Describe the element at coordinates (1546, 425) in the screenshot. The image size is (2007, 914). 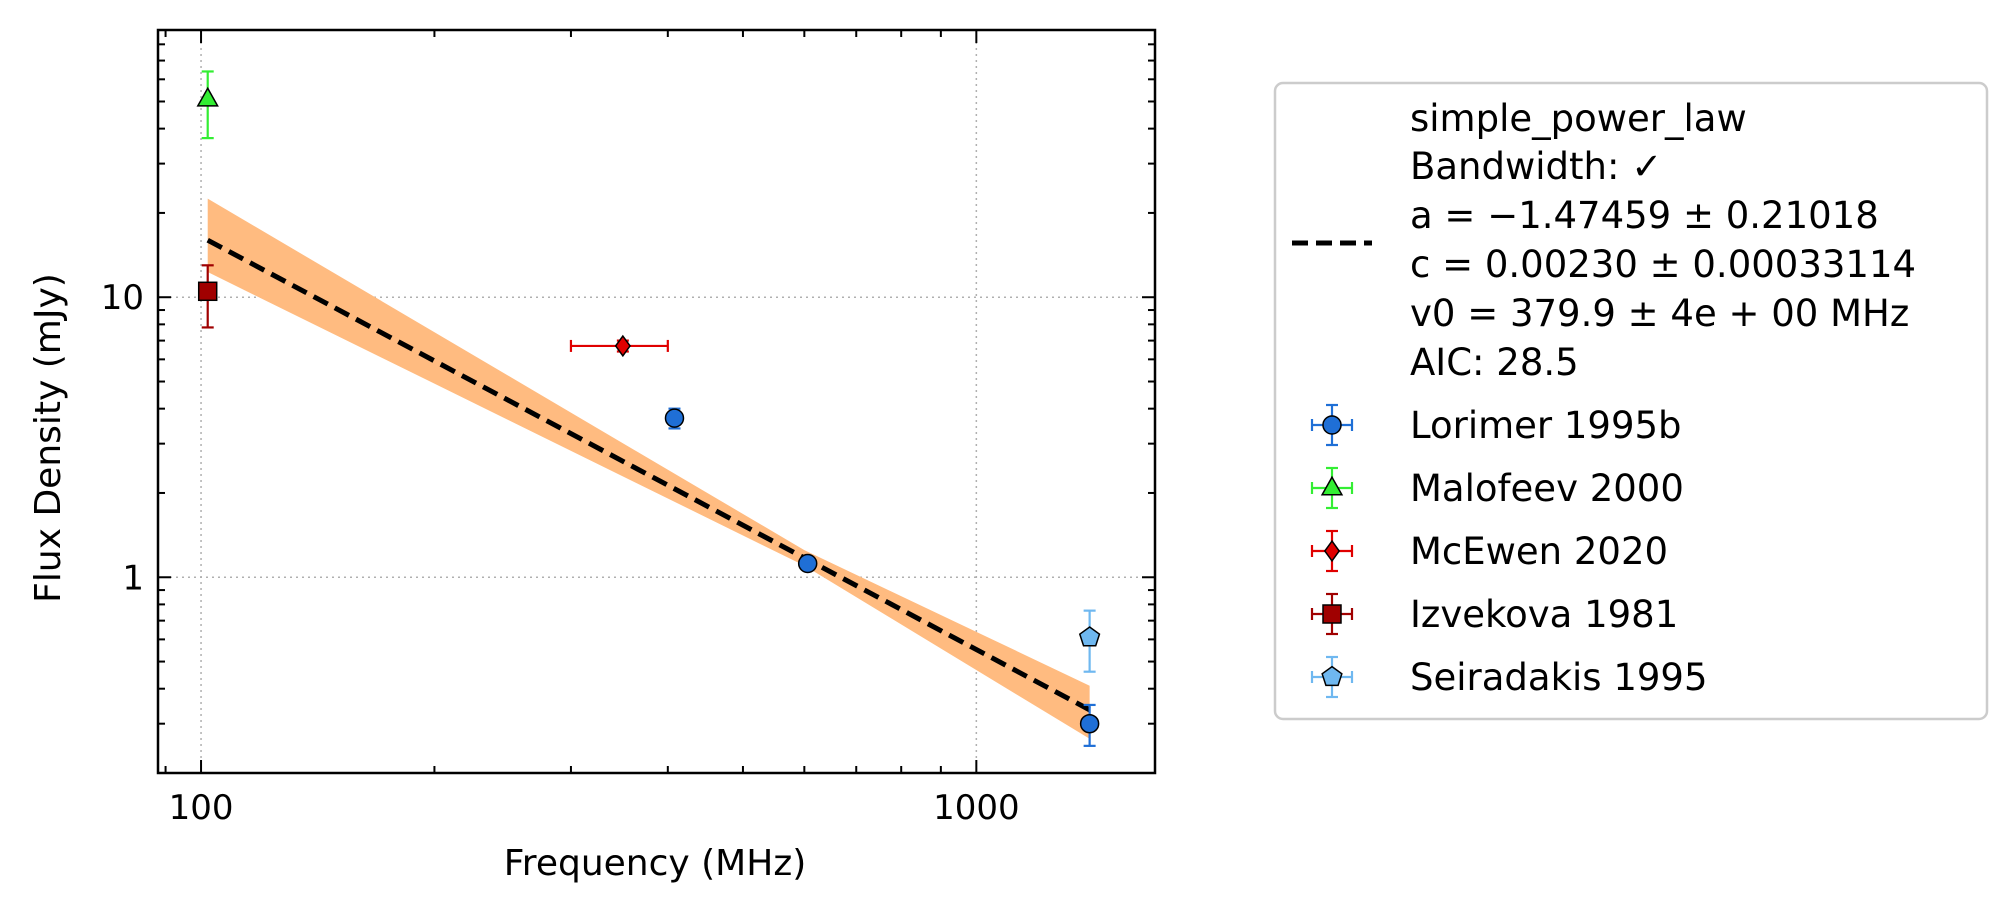
I see `legend-label-lorimer-1995b: Lorimer 1995b` at that location.